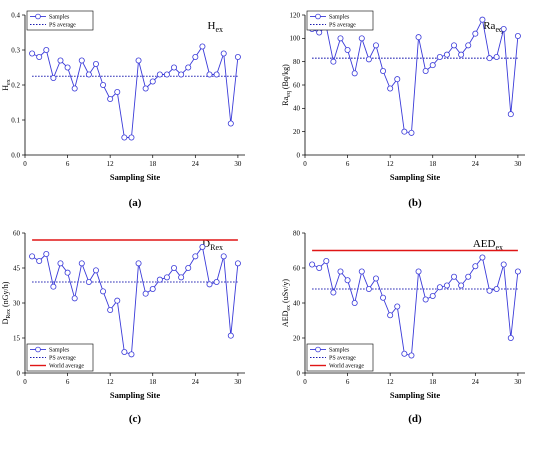 This screenshot has width=550, height=451. I want to click on panel-caption: (b), so click(415, 203).